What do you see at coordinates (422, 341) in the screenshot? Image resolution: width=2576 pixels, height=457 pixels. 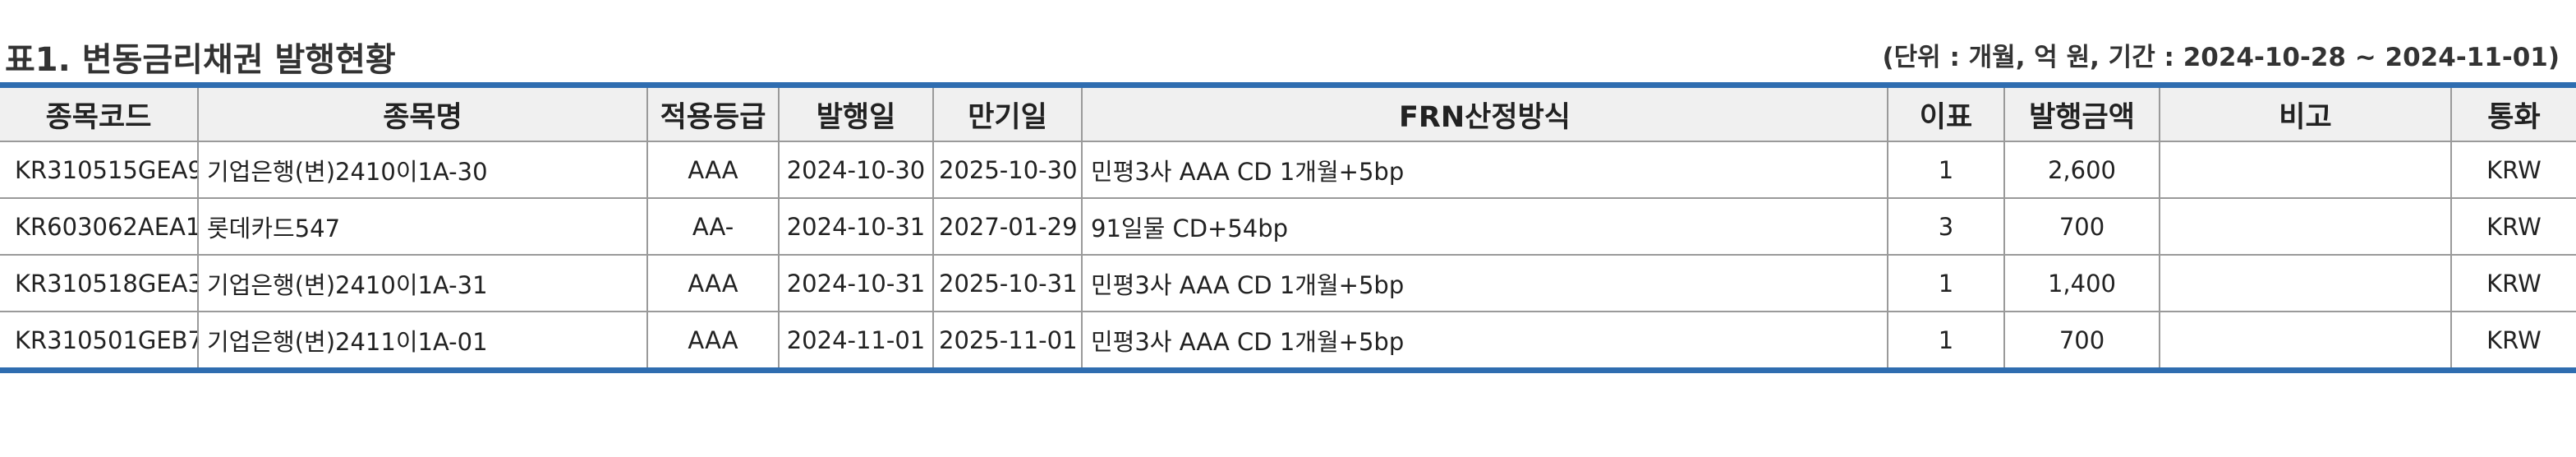 I see `cell-name: 기업은행(변)2411이1A-01` at bounding box center [422, 341].